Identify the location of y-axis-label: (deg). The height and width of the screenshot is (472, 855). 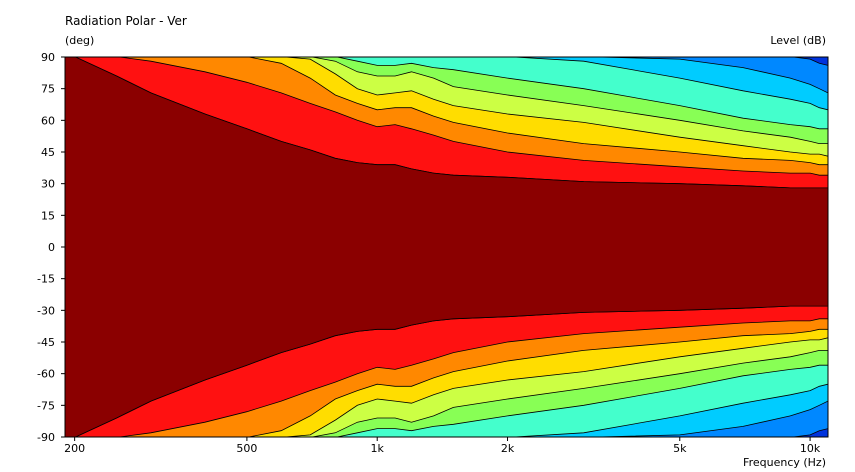
(79, 40).